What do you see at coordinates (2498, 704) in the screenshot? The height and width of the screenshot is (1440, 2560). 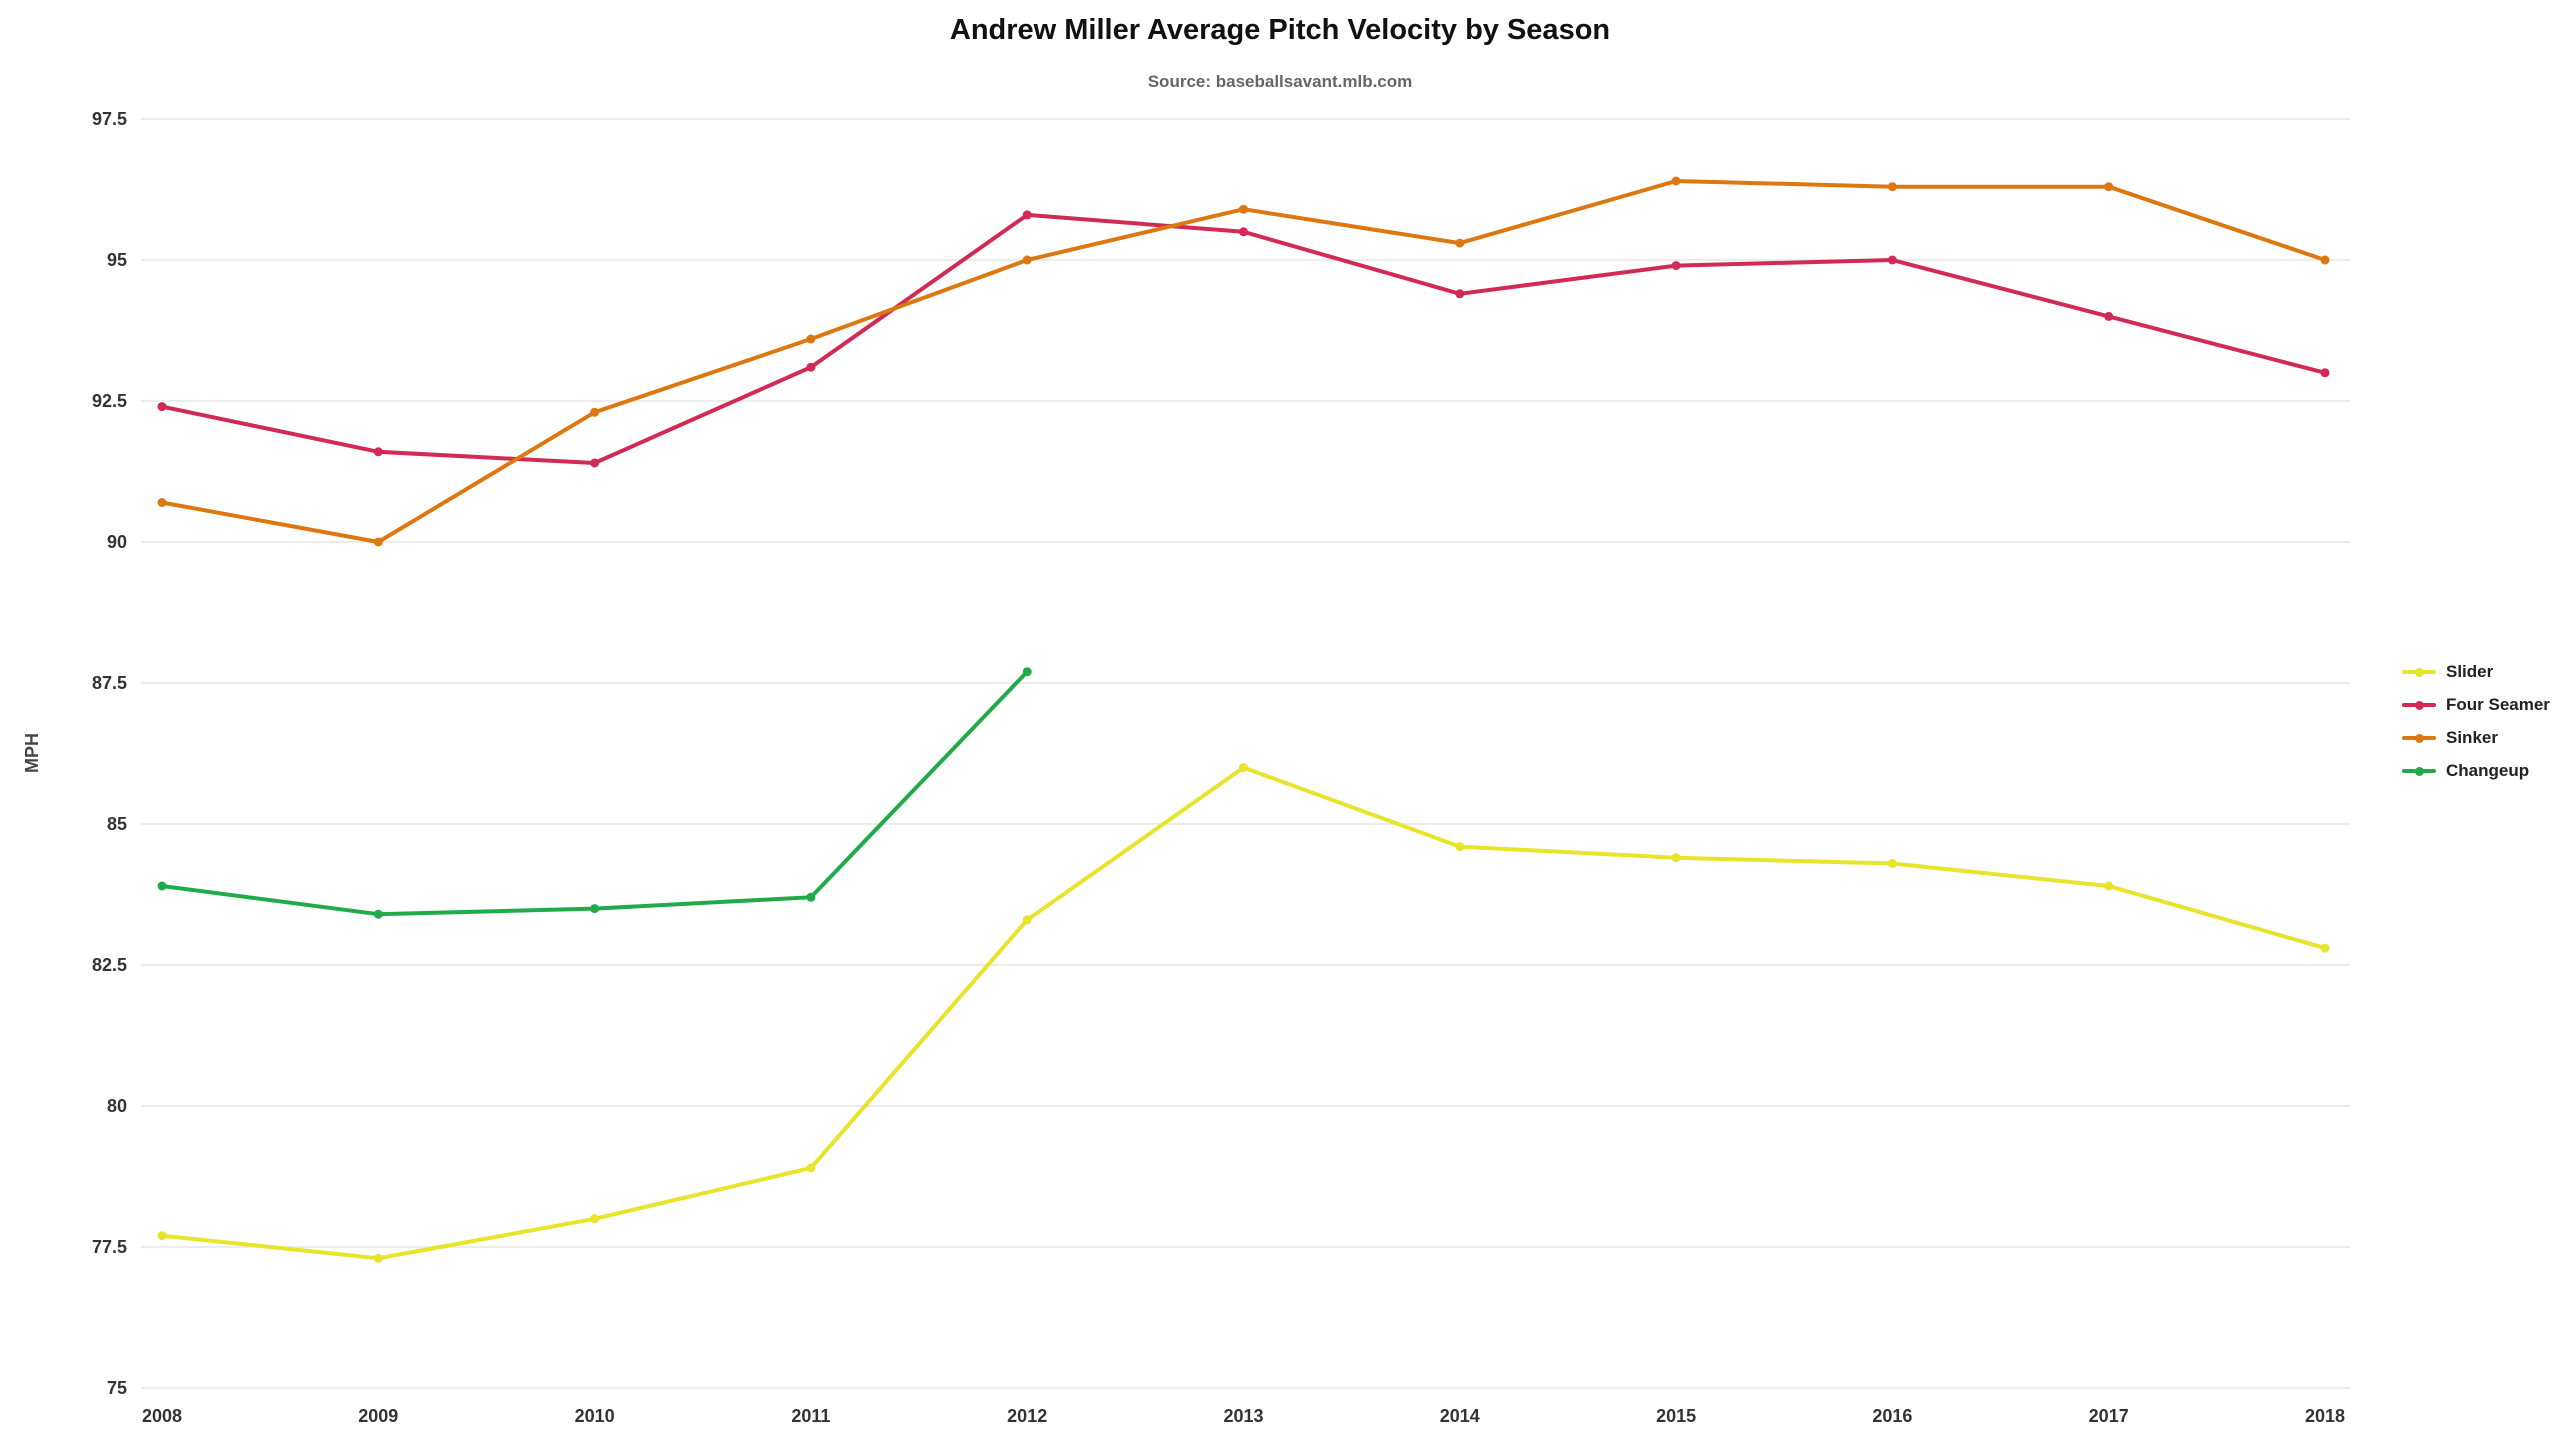 I see `legend-label-four-seamer: Four Seamer` at bounding box center [2498, 704].